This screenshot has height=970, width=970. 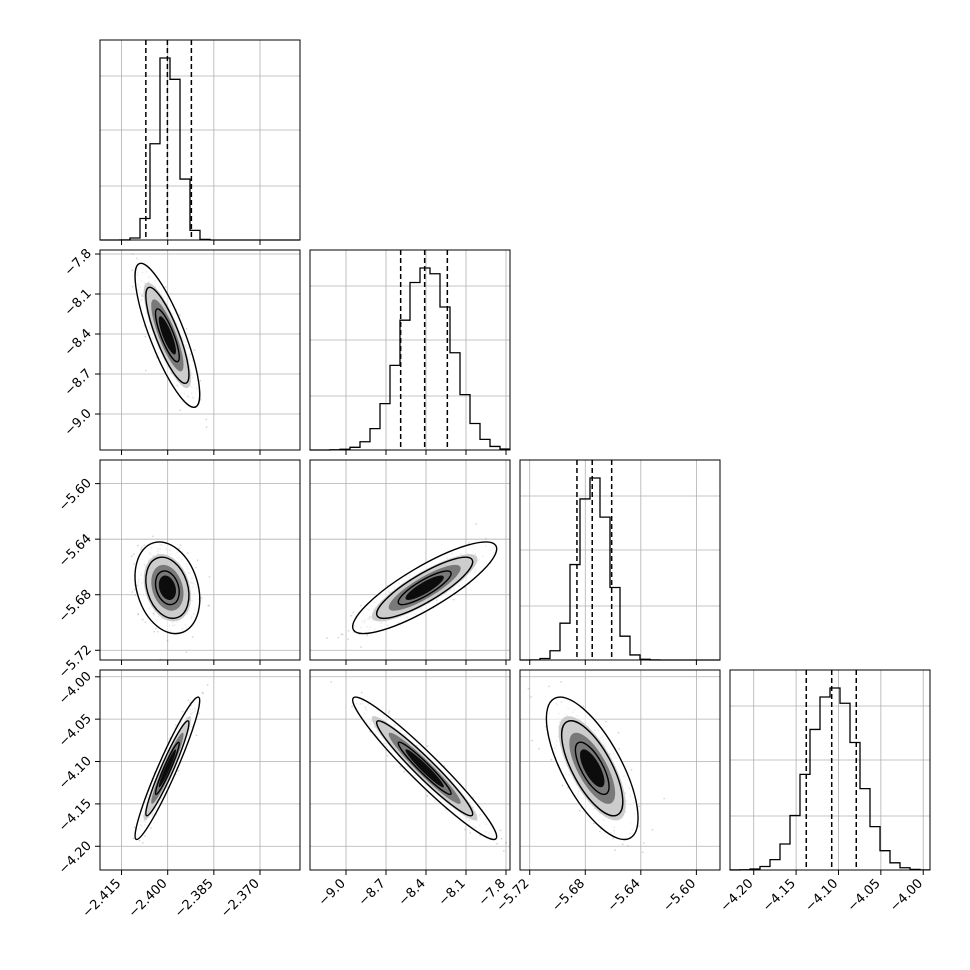 I want to click on y-tick-label: −5.60, so click(x=75, y=495).